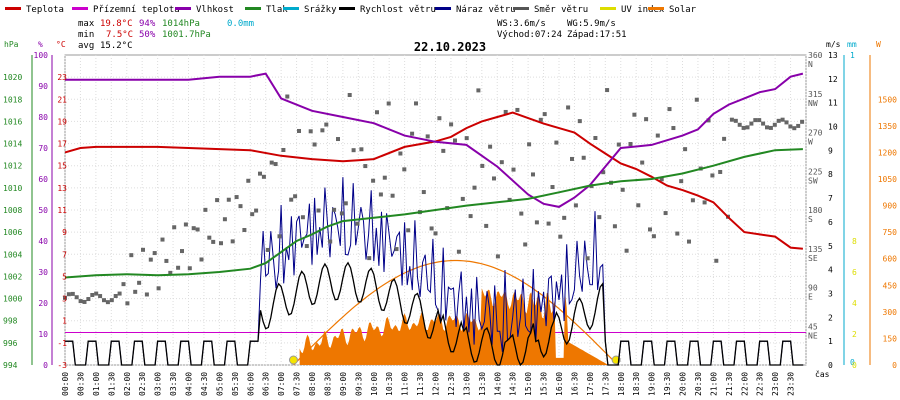  What do you see at coordinates (12, 254) in the screenshot?
I see `tick-hpa: 1004` at bounding box center [12, 254].